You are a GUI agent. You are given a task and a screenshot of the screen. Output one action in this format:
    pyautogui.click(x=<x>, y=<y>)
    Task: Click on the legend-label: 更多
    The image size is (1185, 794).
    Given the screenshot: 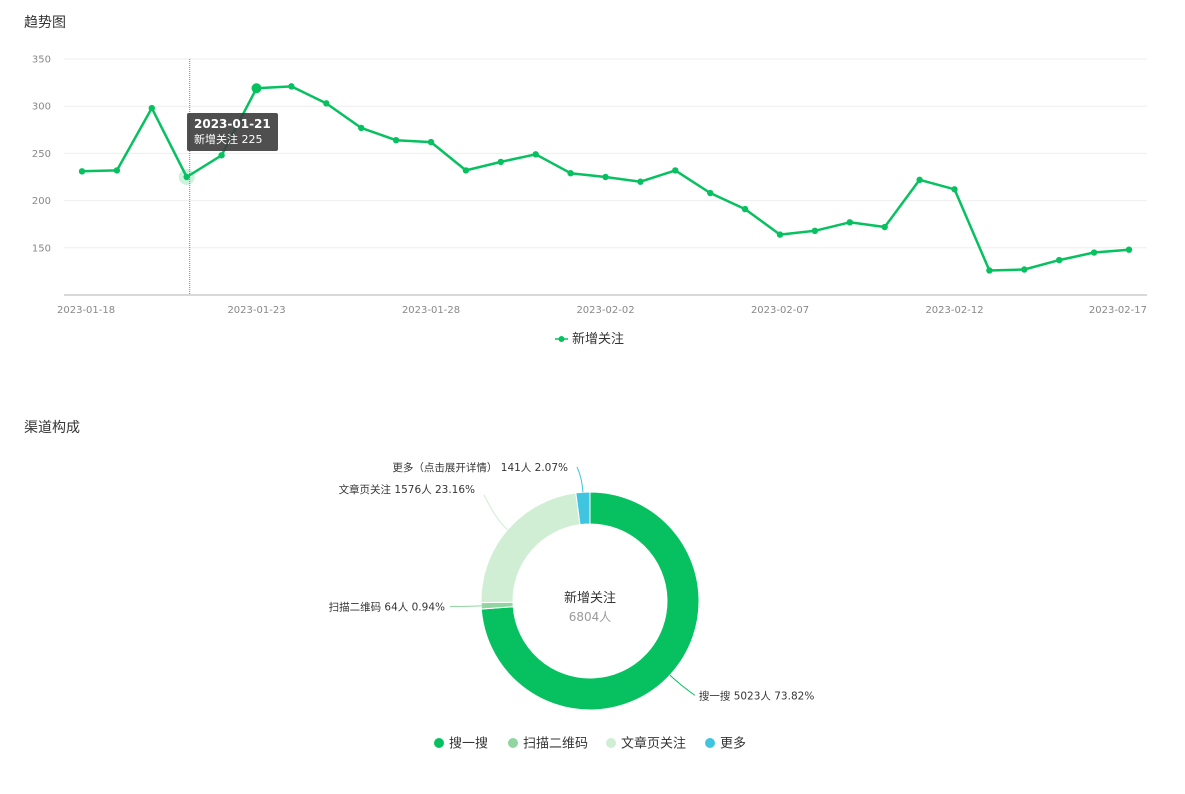 What is the action you would take?
    pyautogui.click(x=733, y=744)
    